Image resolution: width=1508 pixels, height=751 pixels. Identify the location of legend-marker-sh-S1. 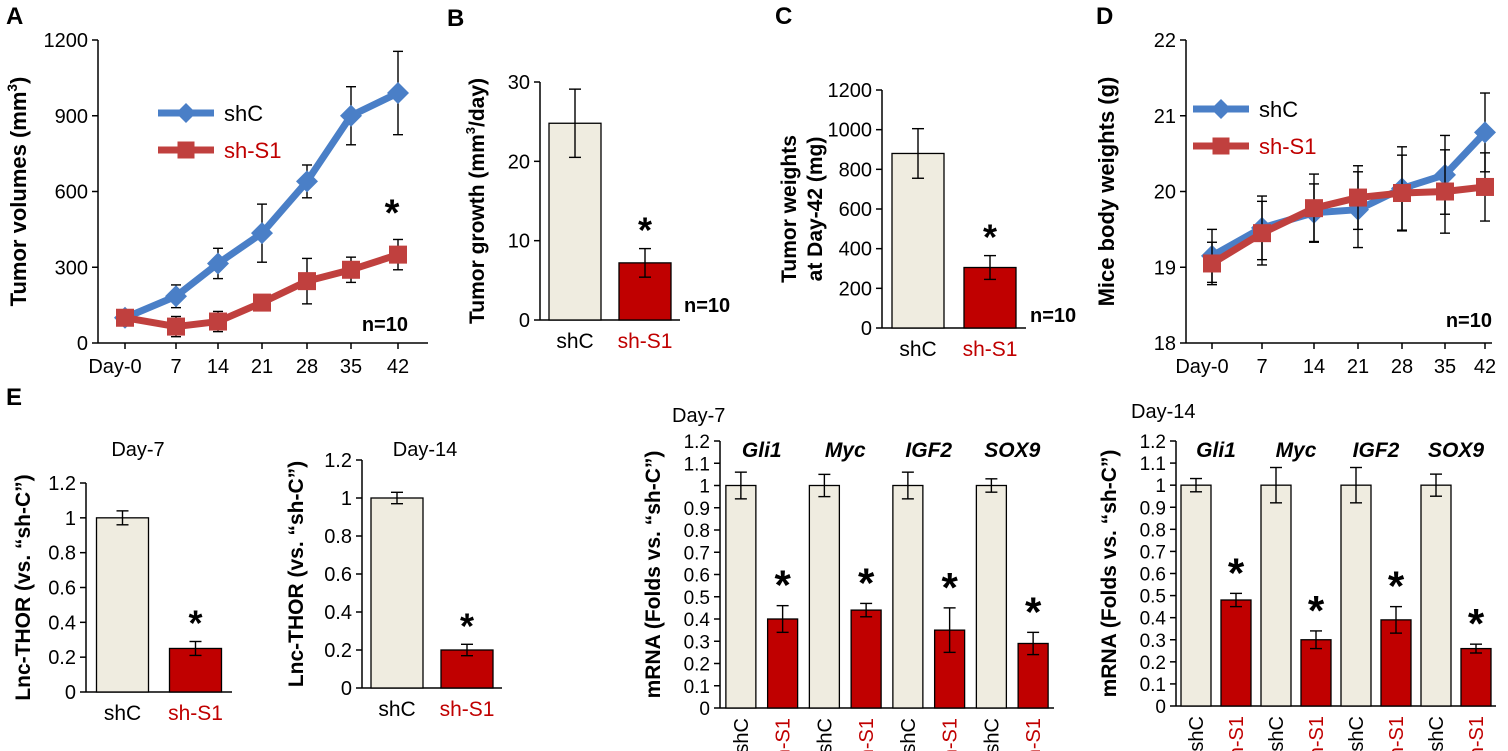
(186, 150).